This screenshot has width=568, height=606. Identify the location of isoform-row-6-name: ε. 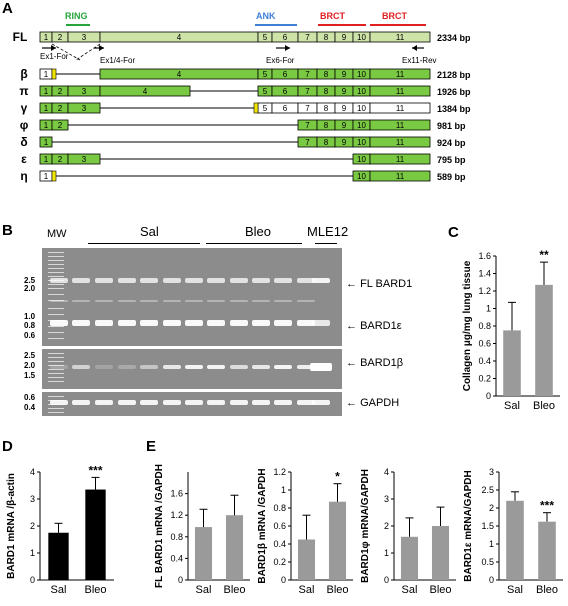
(24, 159).